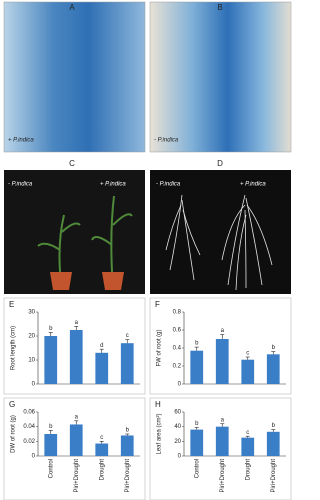  What do you see at coordinates (12, 404) in the screenshot?
I see `panel-letter: G` at bounding box center [12, 404].